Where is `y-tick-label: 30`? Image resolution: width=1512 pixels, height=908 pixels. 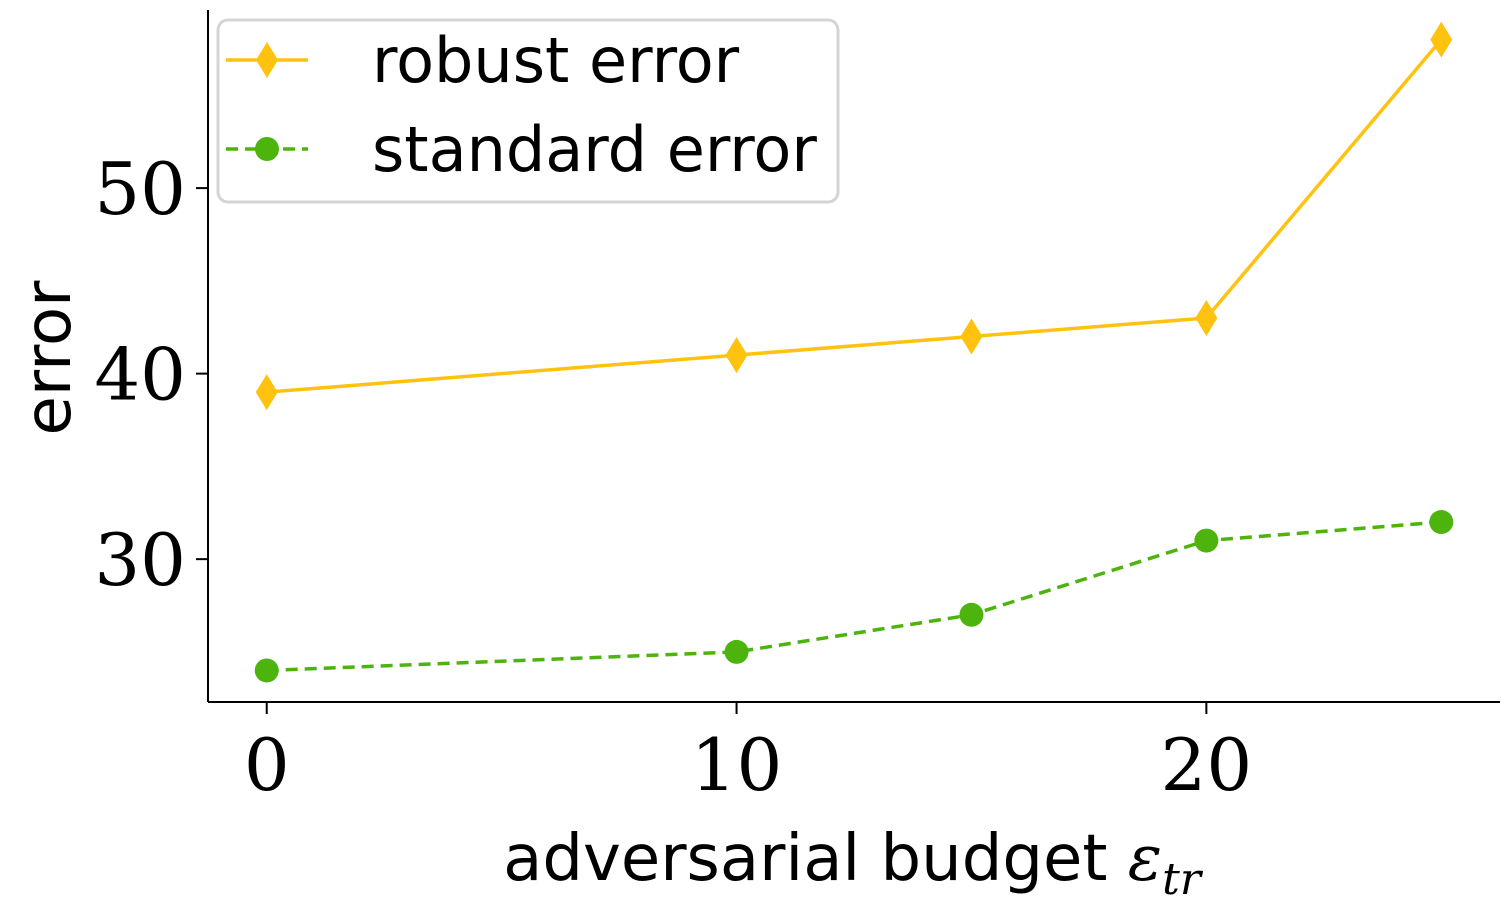 y-tick-label: 30 is located at coordinates (140, 560).